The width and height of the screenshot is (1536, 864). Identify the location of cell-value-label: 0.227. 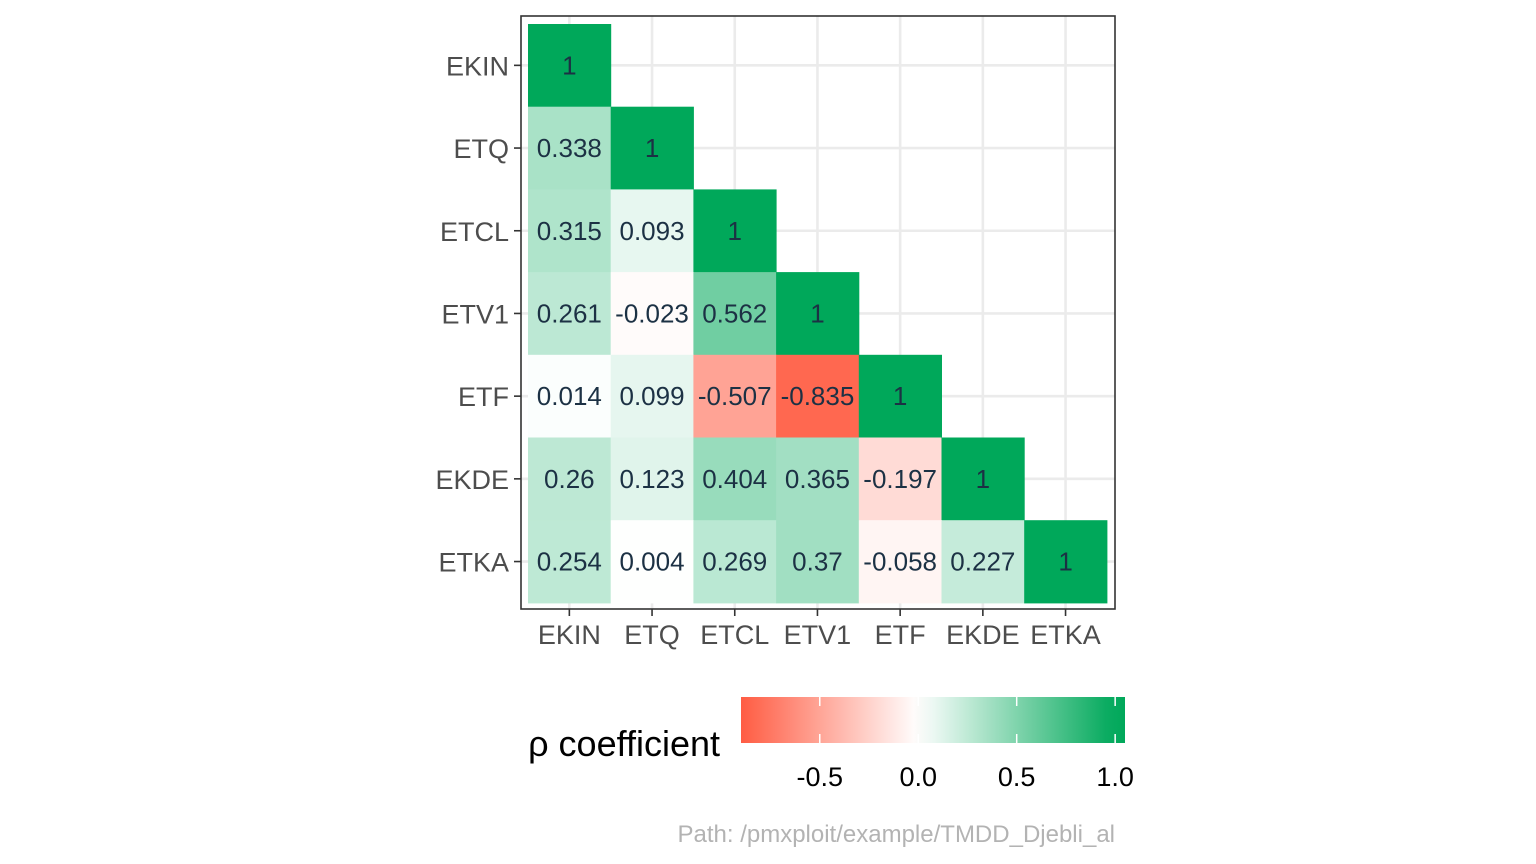
(982, 562).